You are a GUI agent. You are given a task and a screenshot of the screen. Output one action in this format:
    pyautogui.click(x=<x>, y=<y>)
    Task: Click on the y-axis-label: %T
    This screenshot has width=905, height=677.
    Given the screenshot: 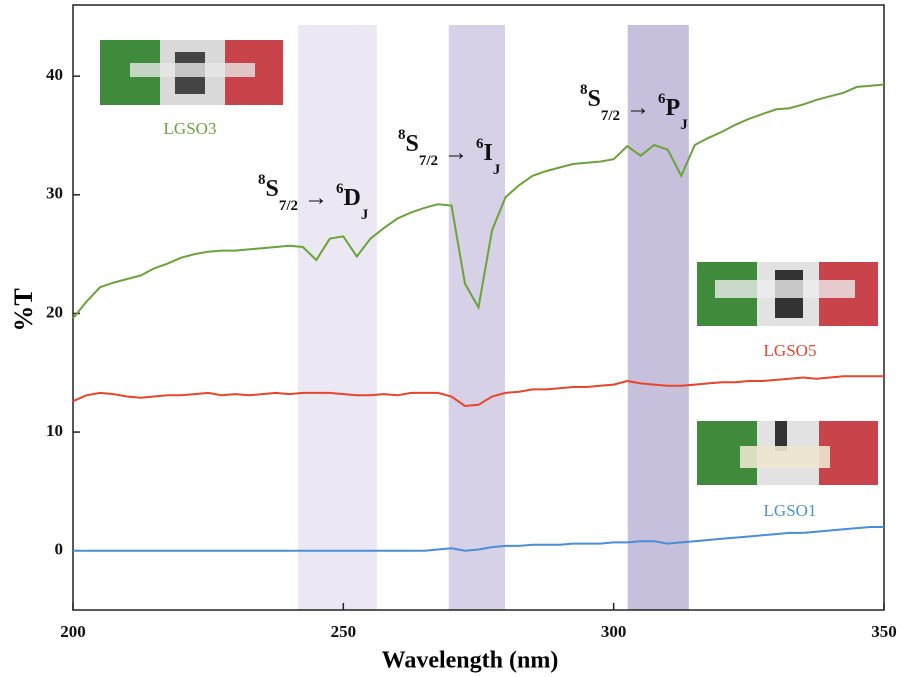 What is the action you would take?
    pyautogui.click(x=23, y=309)
    